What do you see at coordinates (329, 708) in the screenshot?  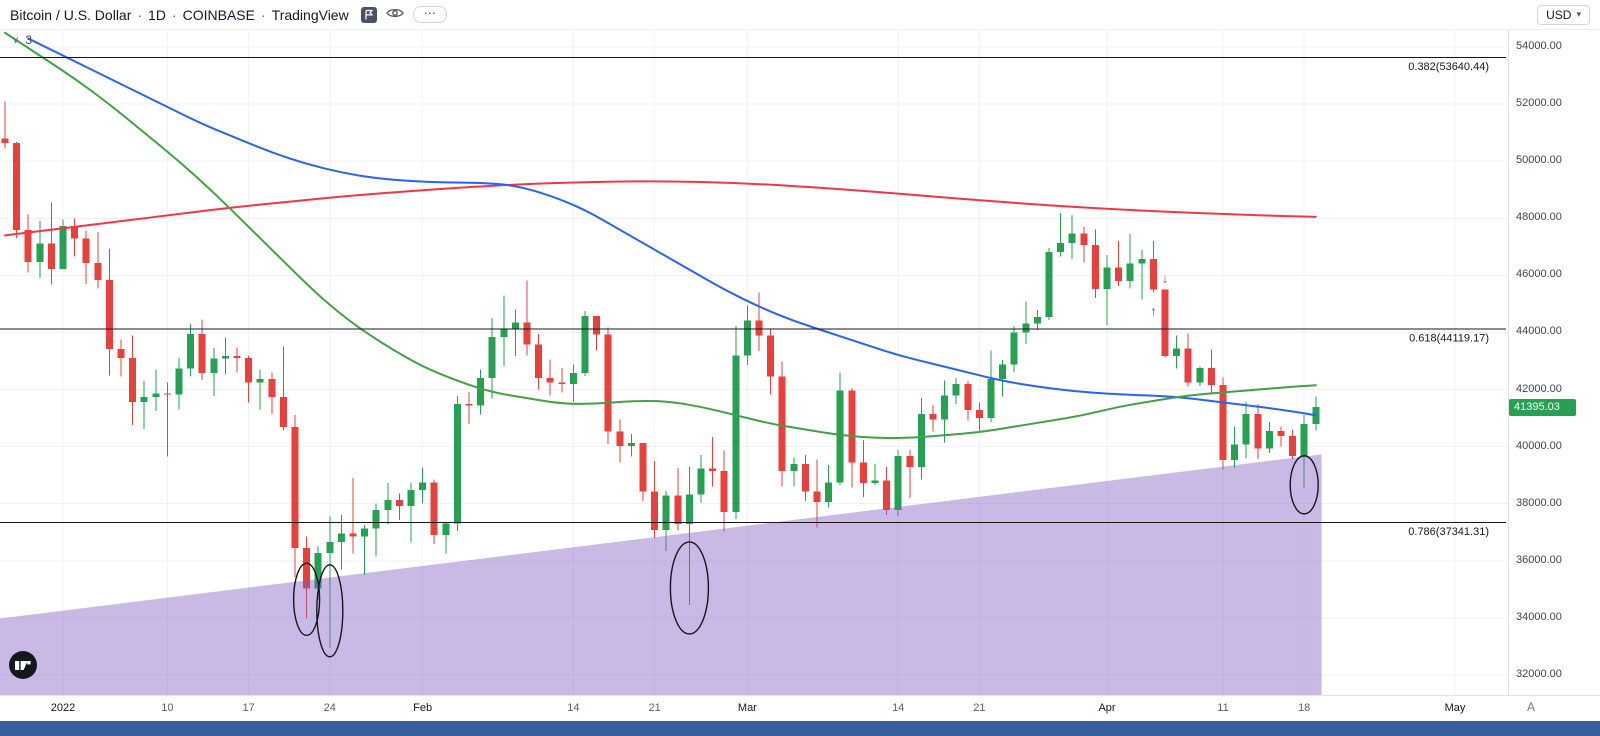 I see `time-axis-label: 24` at bounding box center [329, 708].